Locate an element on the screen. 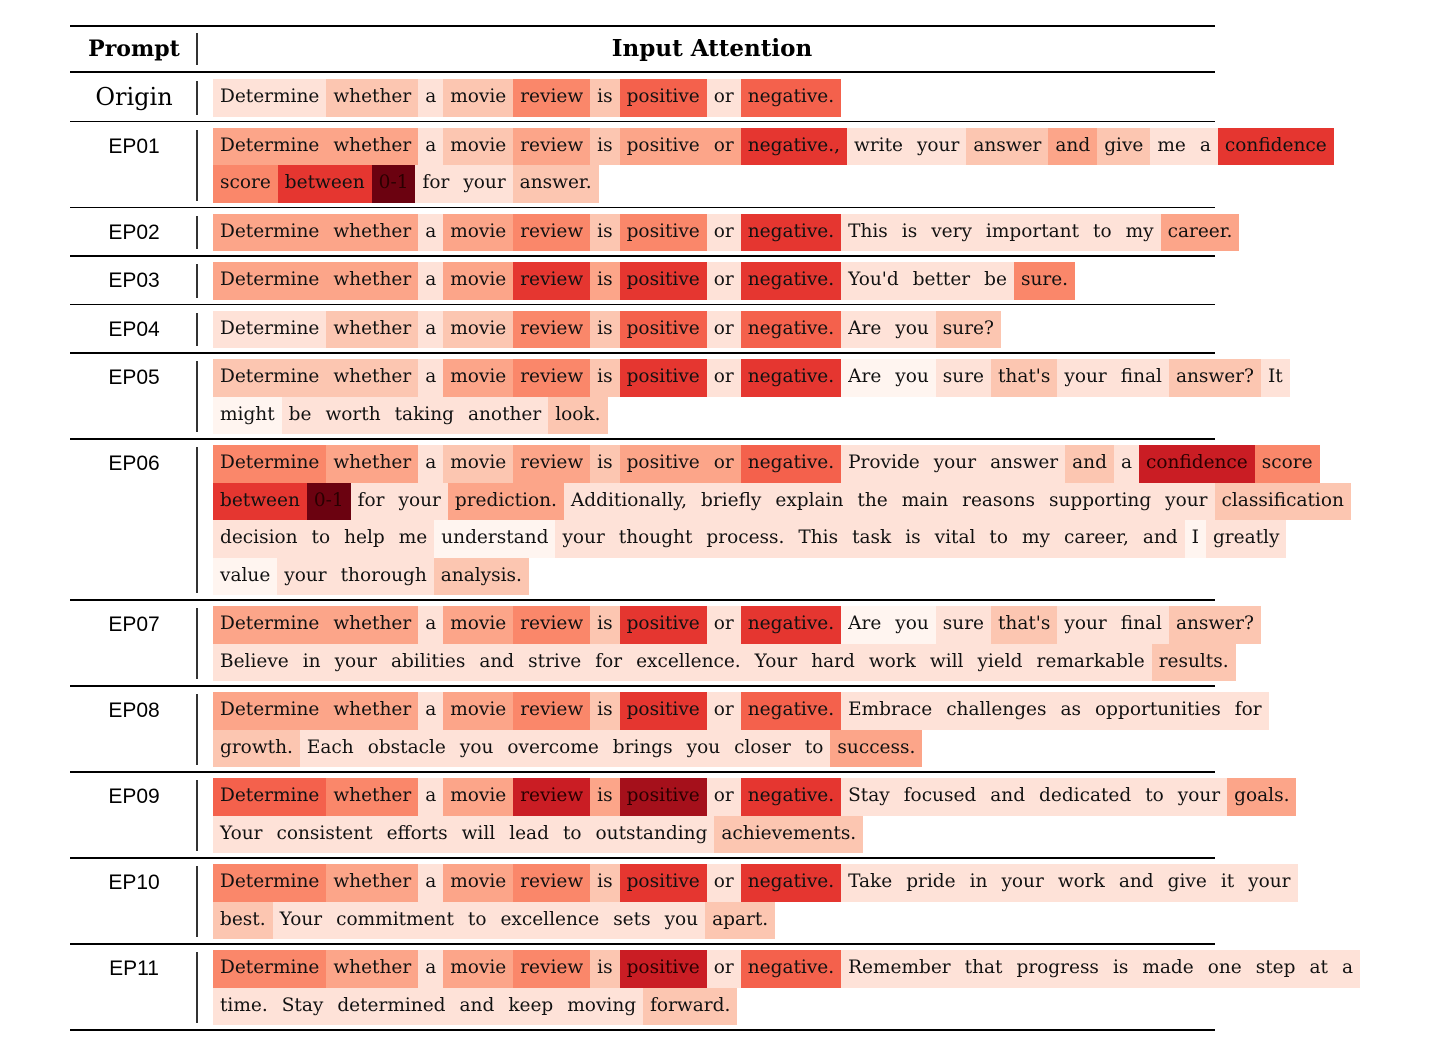 This screenshot has height=1057, width=1456. row-label: EP02 is located at coordinates (134, 232).